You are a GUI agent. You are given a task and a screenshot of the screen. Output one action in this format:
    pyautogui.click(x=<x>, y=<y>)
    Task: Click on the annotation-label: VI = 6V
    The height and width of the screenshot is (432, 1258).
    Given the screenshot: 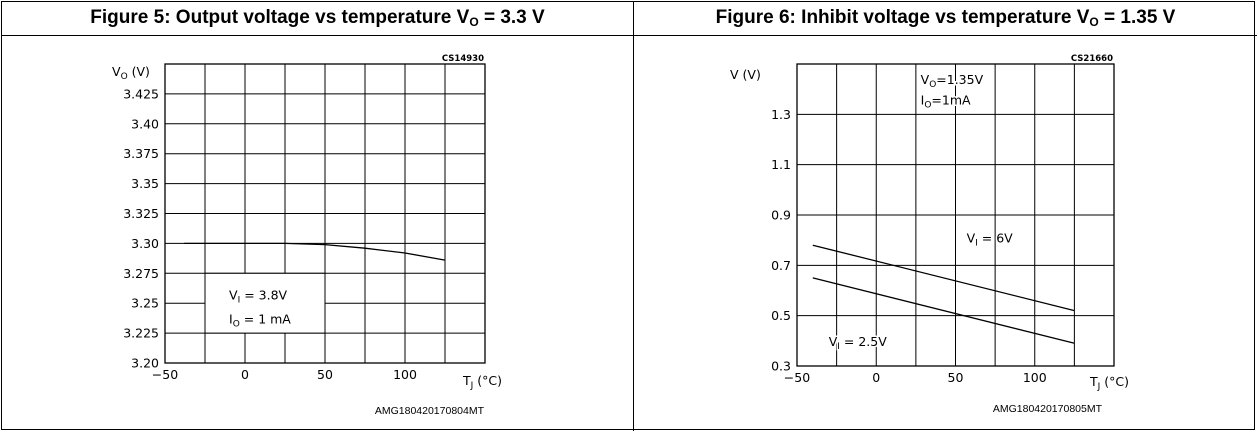 What is the action you would take?
    pyautogui.click(x=990, y=240)
    